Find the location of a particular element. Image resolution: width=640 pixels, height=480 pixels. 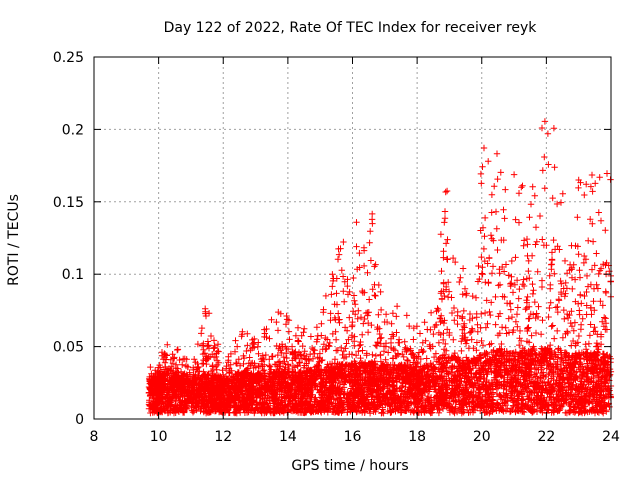

x-tick-label: 20 is located at coordinates (482, 437).